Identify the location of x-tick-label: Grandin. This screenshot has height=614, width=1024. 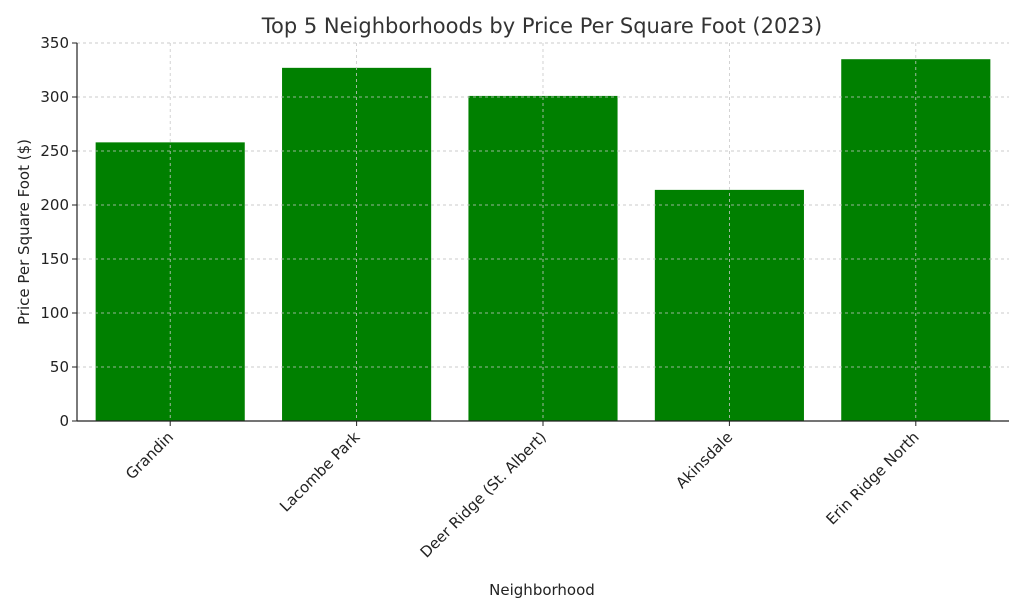
(149, 455).